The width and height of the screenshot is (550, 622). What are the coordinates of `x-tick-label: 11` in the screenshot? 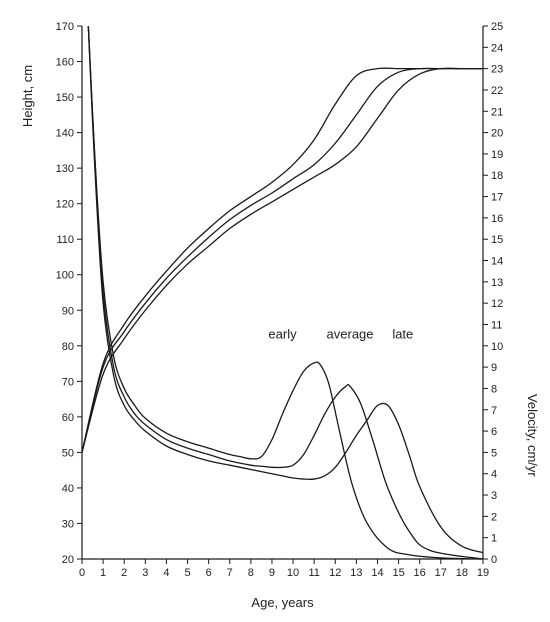 It's located at (313, 573).